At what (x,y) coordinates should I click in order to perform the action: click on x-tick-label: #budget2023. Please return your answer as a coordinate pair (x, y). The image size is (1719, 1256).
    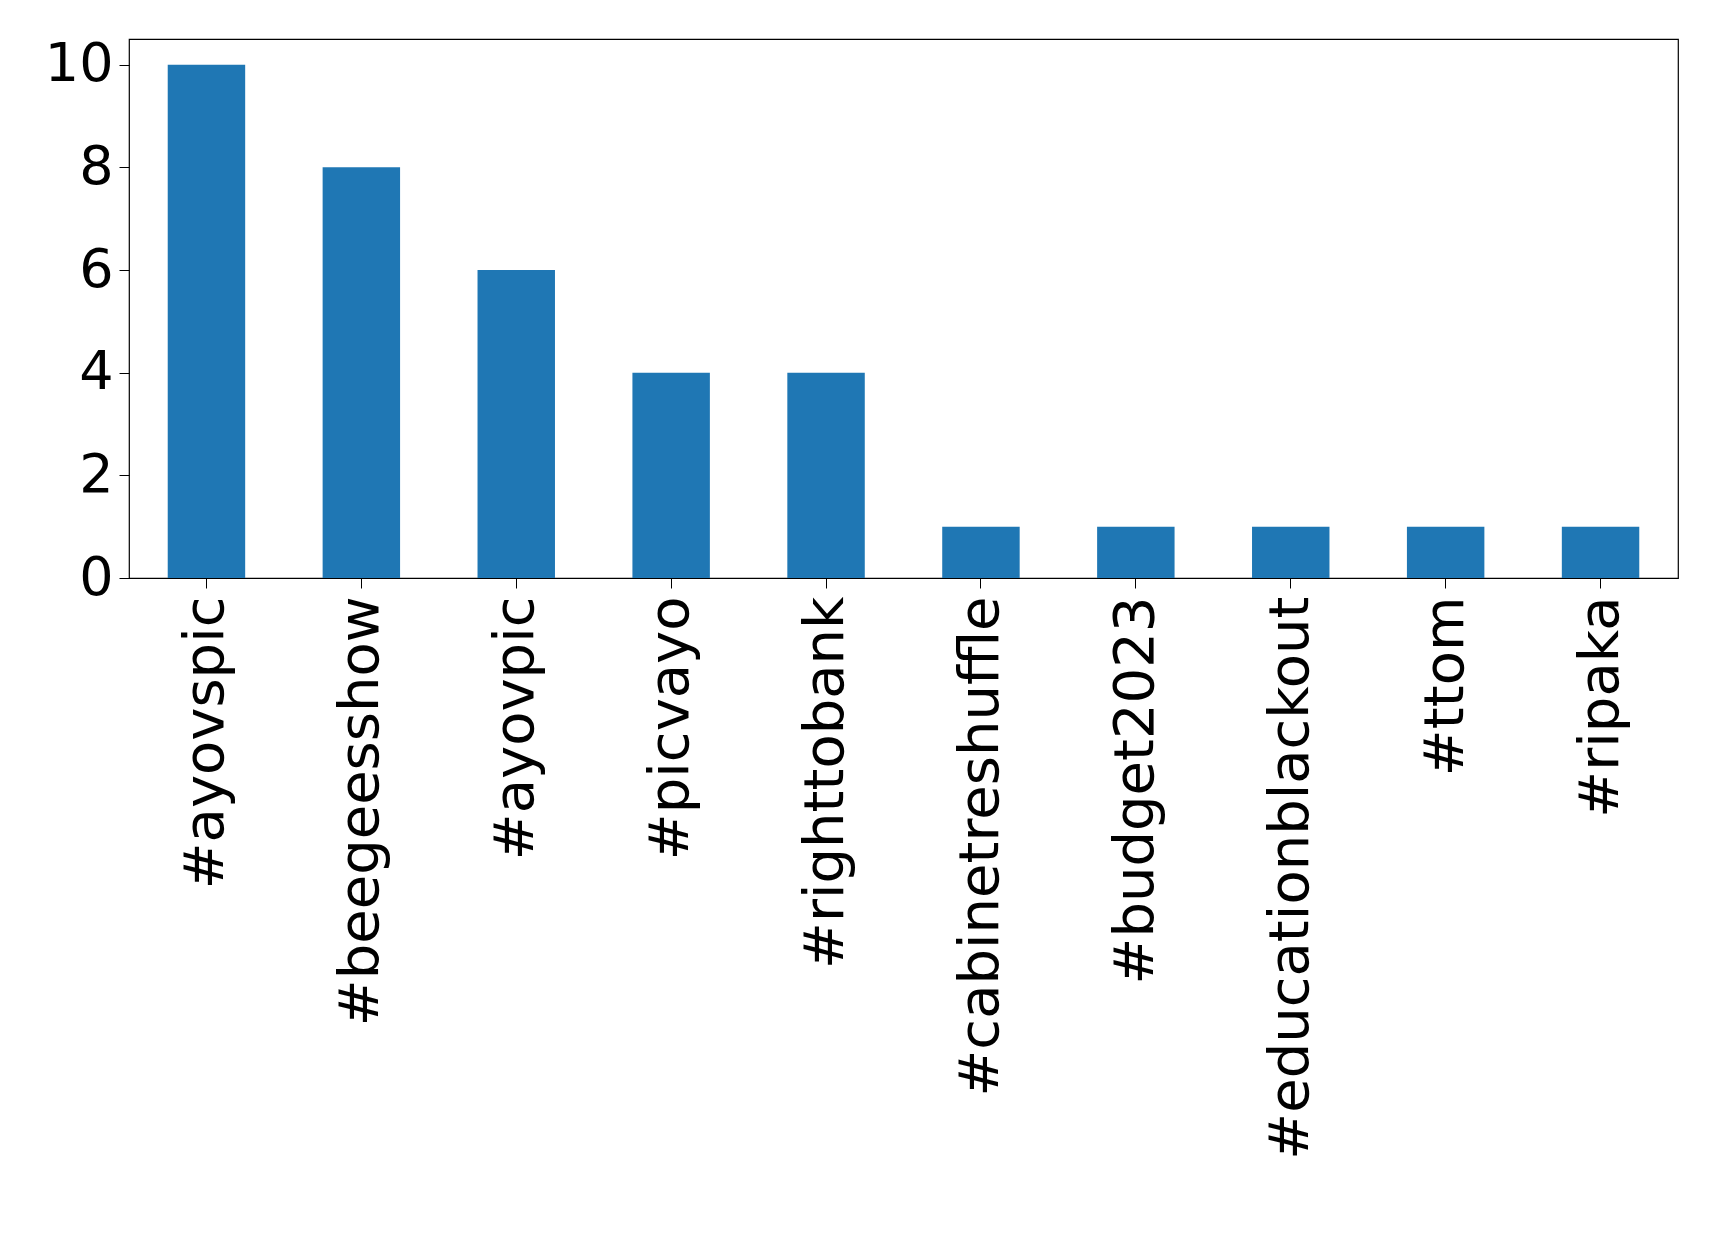
    Looking at the image, I should click on (1133, 790).